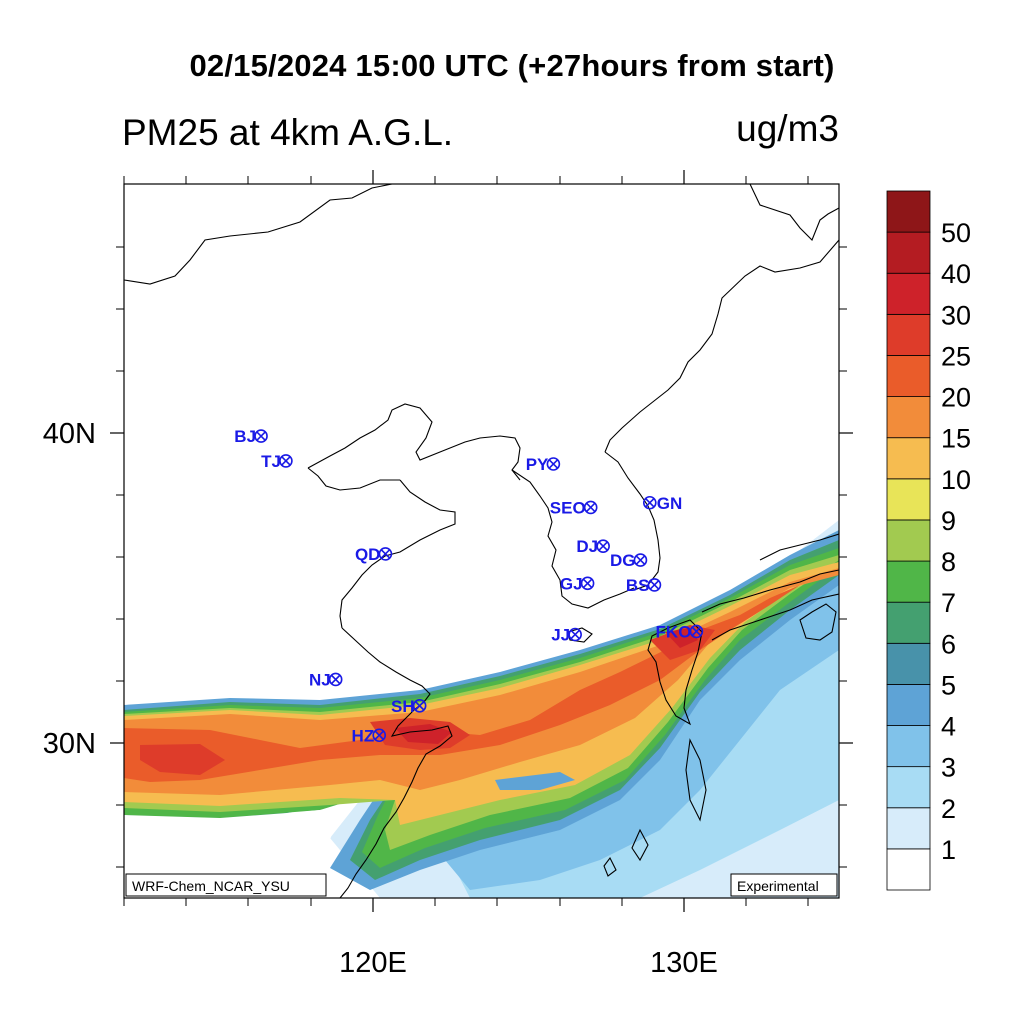  What do you see at coordinates (232, 830) in the screenshot?
I see `pm25-clean-pocket` at bounding box center [232, 830].